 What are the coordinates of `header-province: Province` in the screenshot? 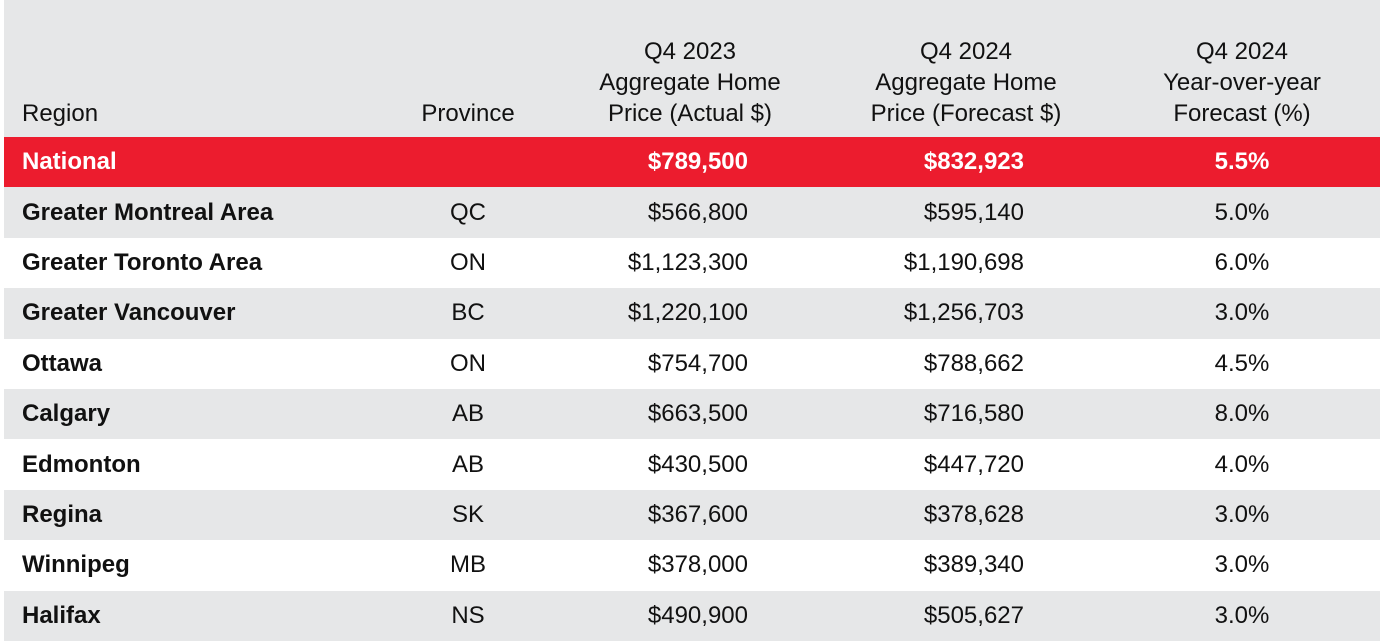 It's located at (468, 113).